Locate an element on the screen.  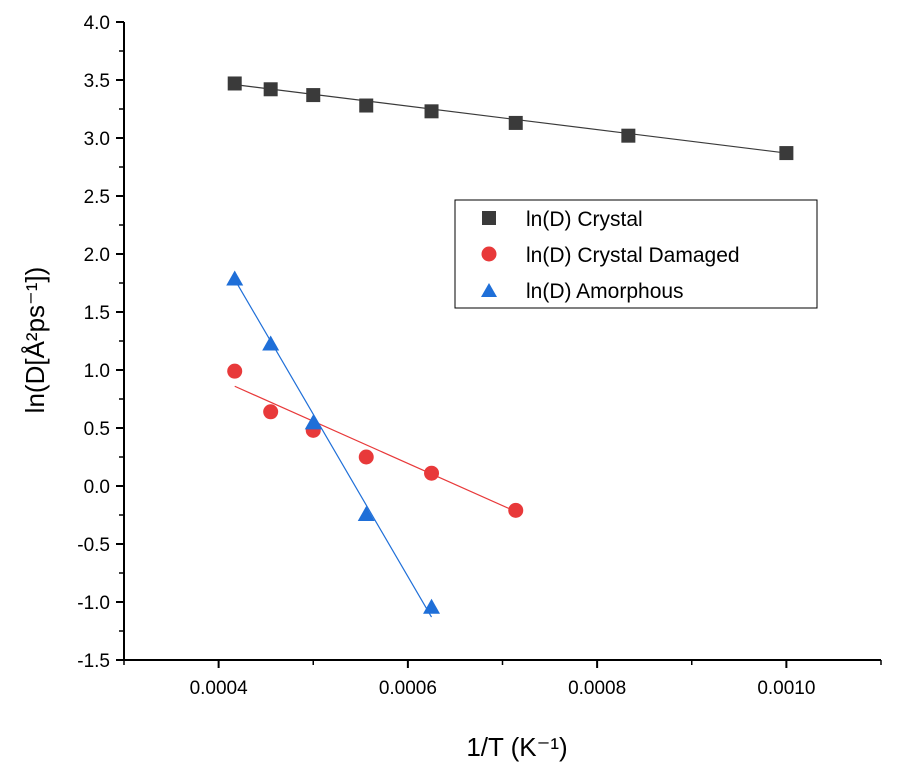
y-tick-label: -1.5 is located at coordinates (93, 661).